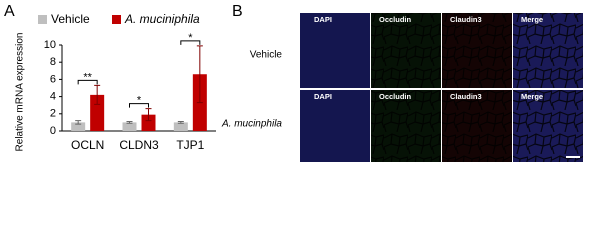  Describe the element at coordinates (20, 92) in the screenshot. I see `y-axis-label: Relative mRNA expression` at that location.